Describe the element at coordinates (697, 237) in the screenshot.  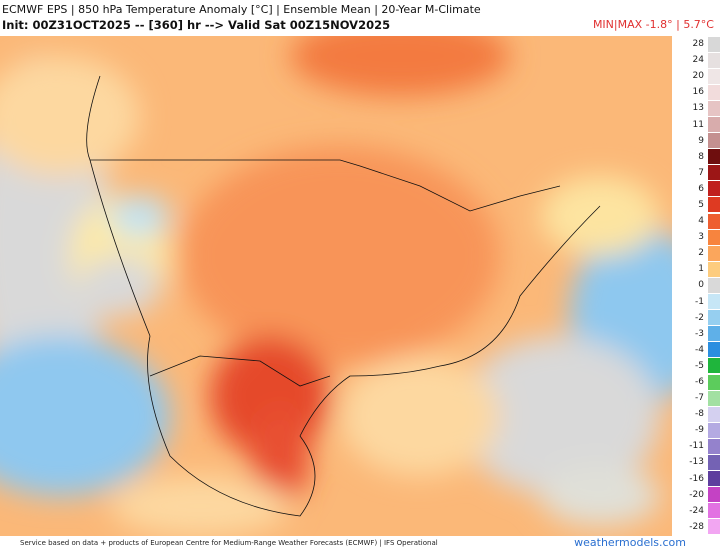
I see `legend-row: 3` at that location.